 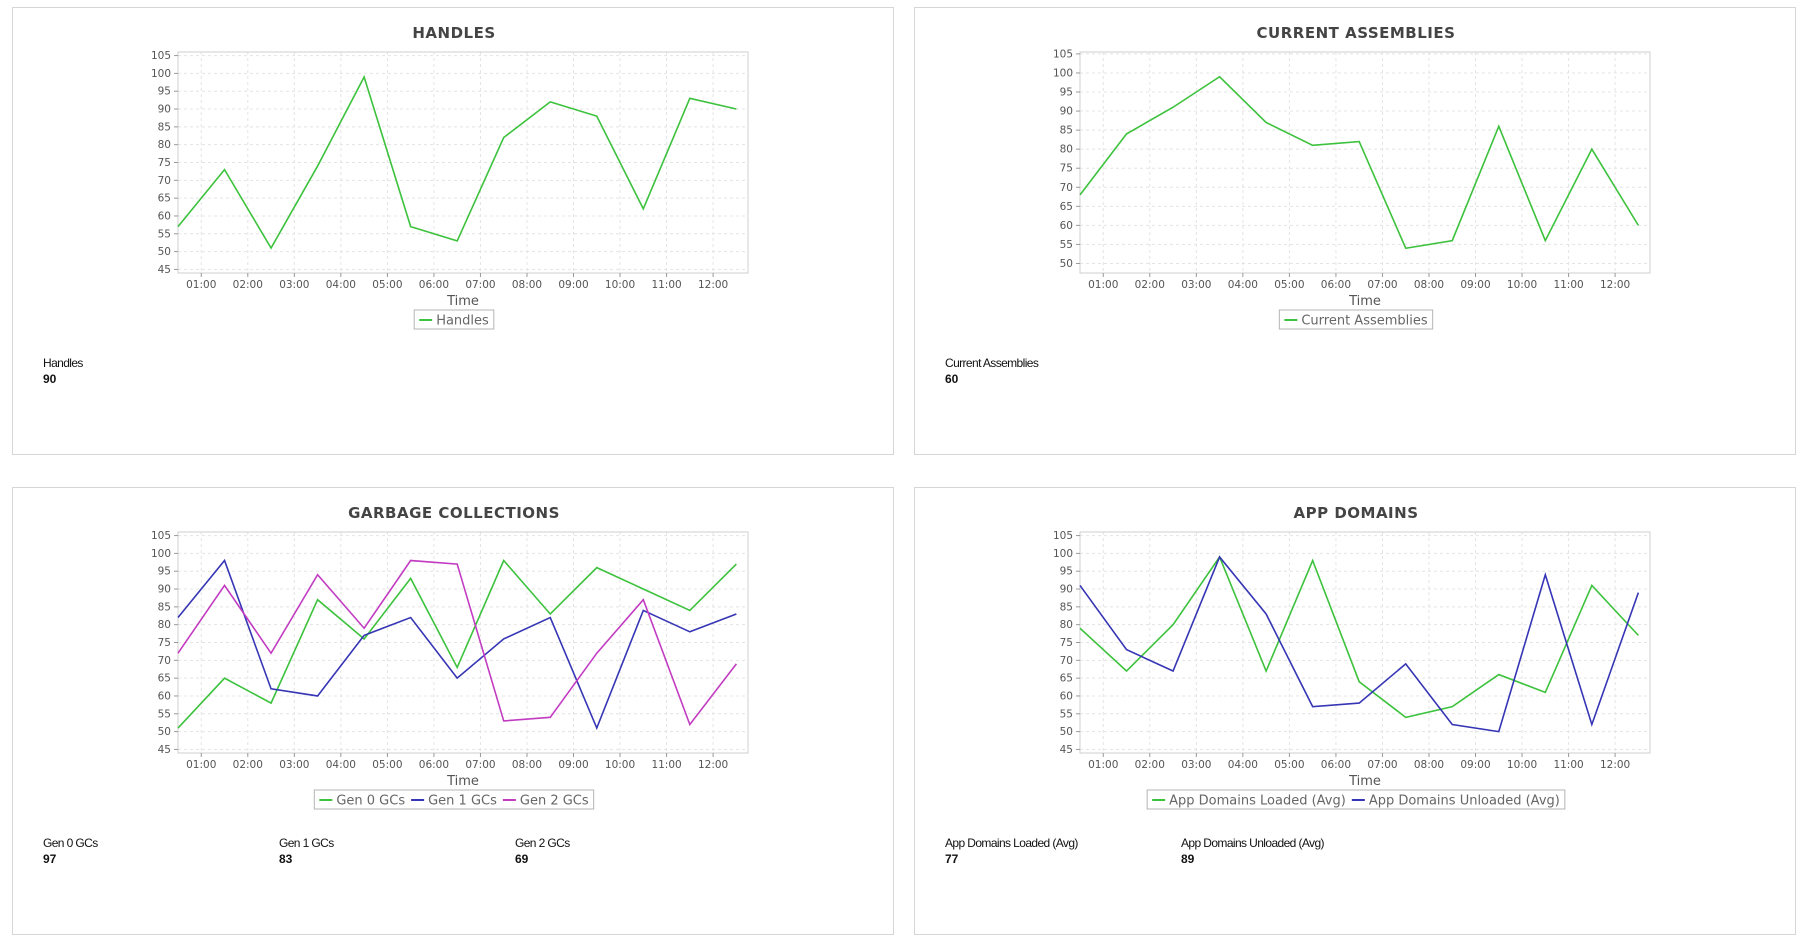 What do you see at coordinates (952, 859) in the screenshot?
I see `stat-value: 77` at bounding box center [952, 859].